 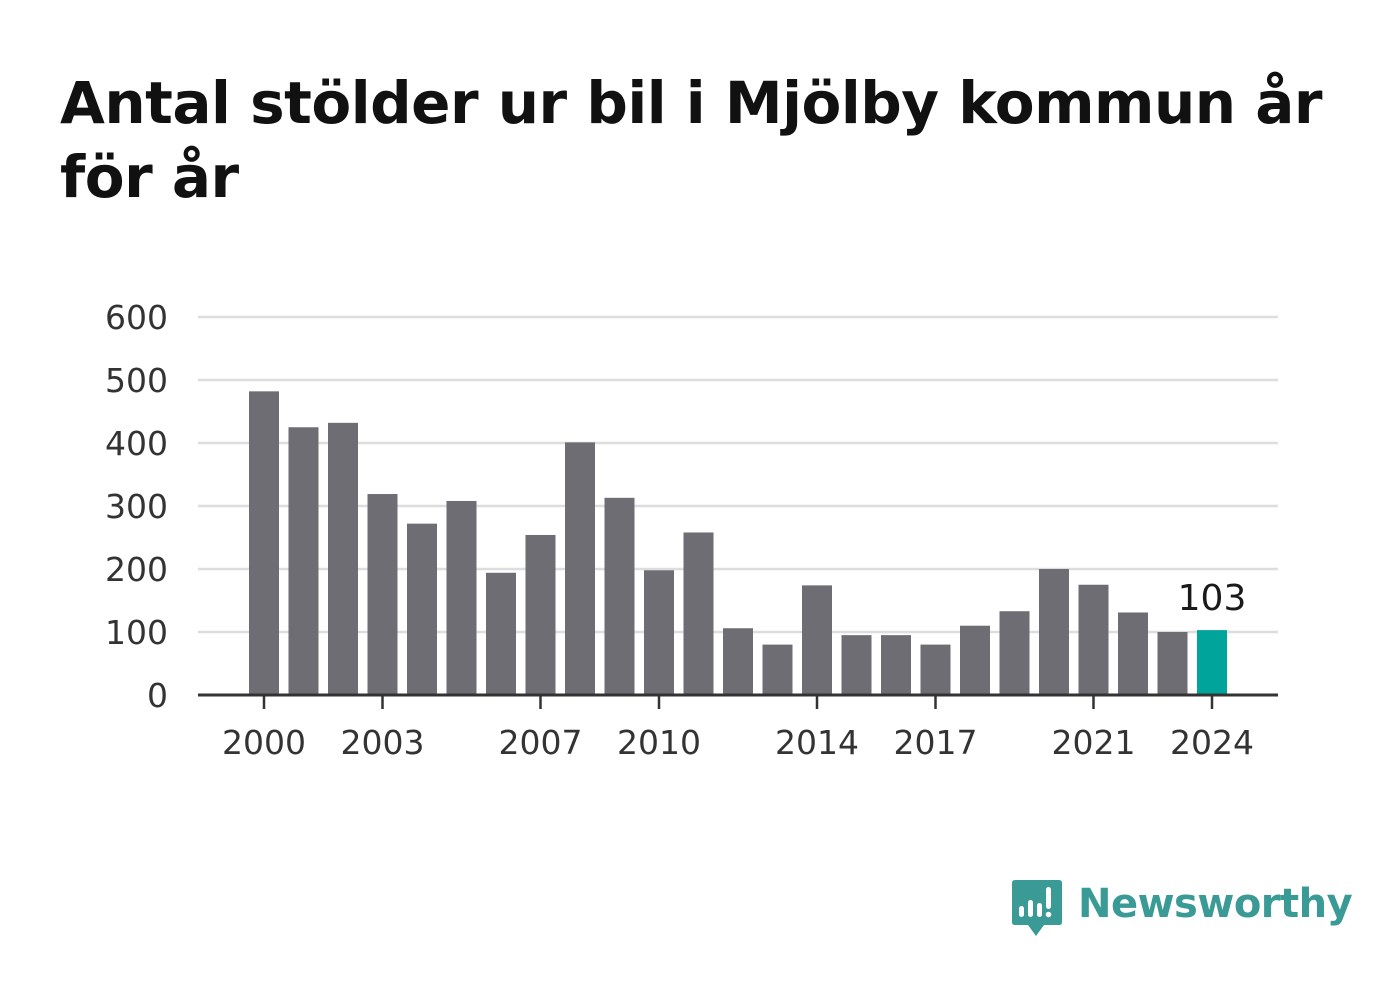 What do you see at coordinates (817, 742) in the screenshot?
I see `x-tick-label: 2014` at bounding box center [817, 742].